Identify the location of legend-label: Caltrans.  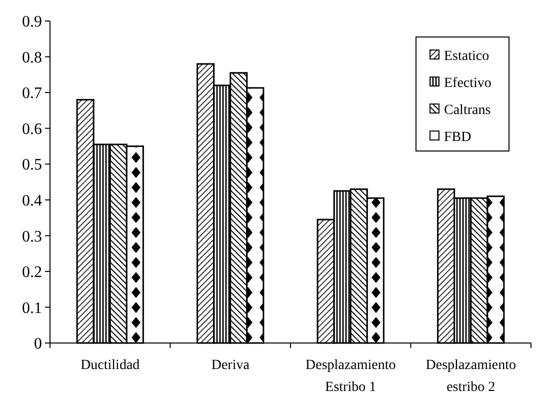
(467, 110).